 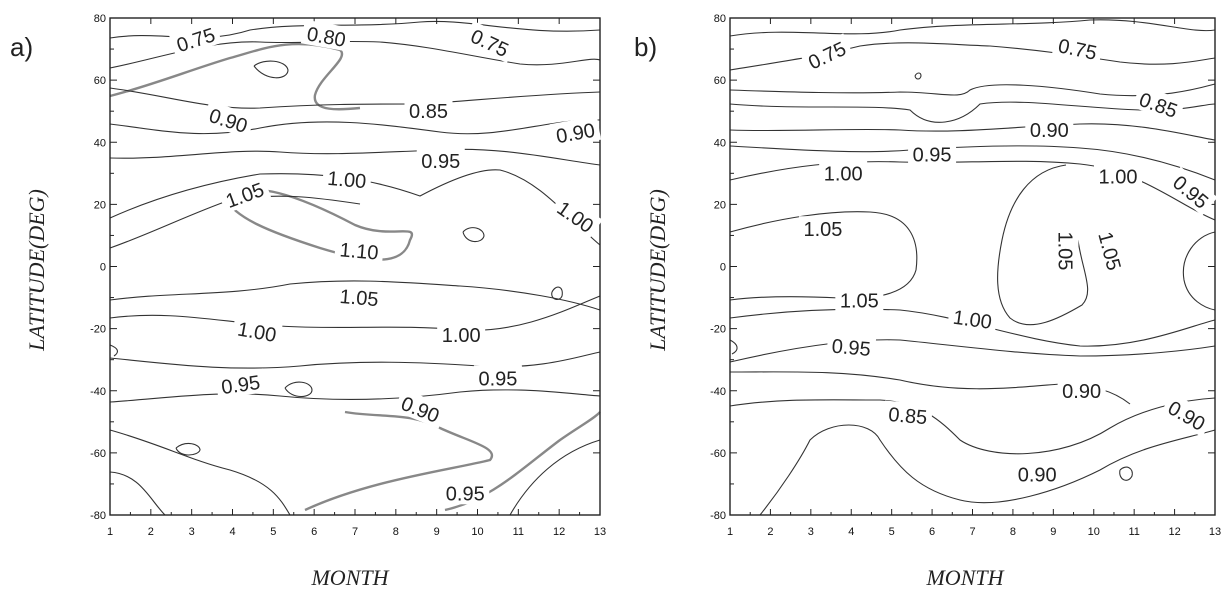 What do you see at coordinates (645, 47) in the screenshot?
I see `panel-b-label: b)` at bounding box center [645, 47].